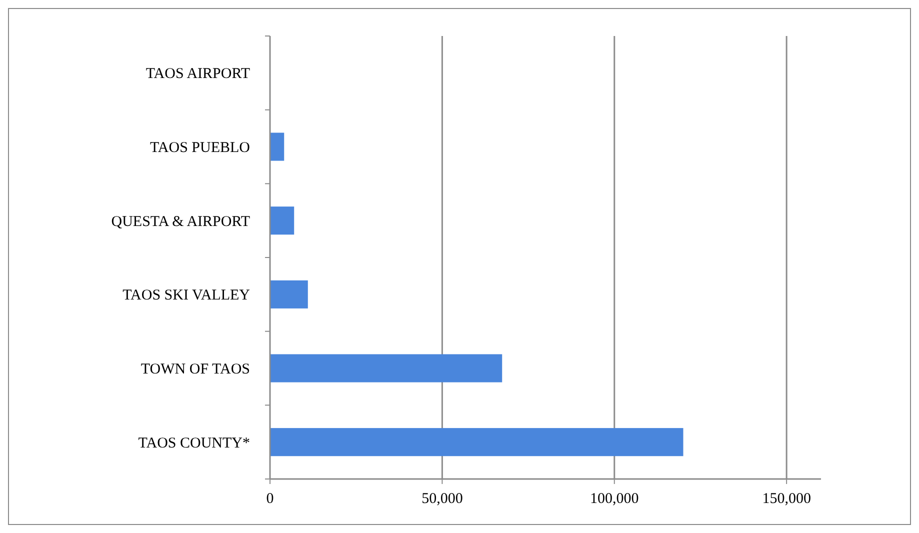  What do you see at coordinates (200, 148) in the screenshot?
I see `y-tick-label: TAOS PUEBLO` at bounding box center [200, 148].